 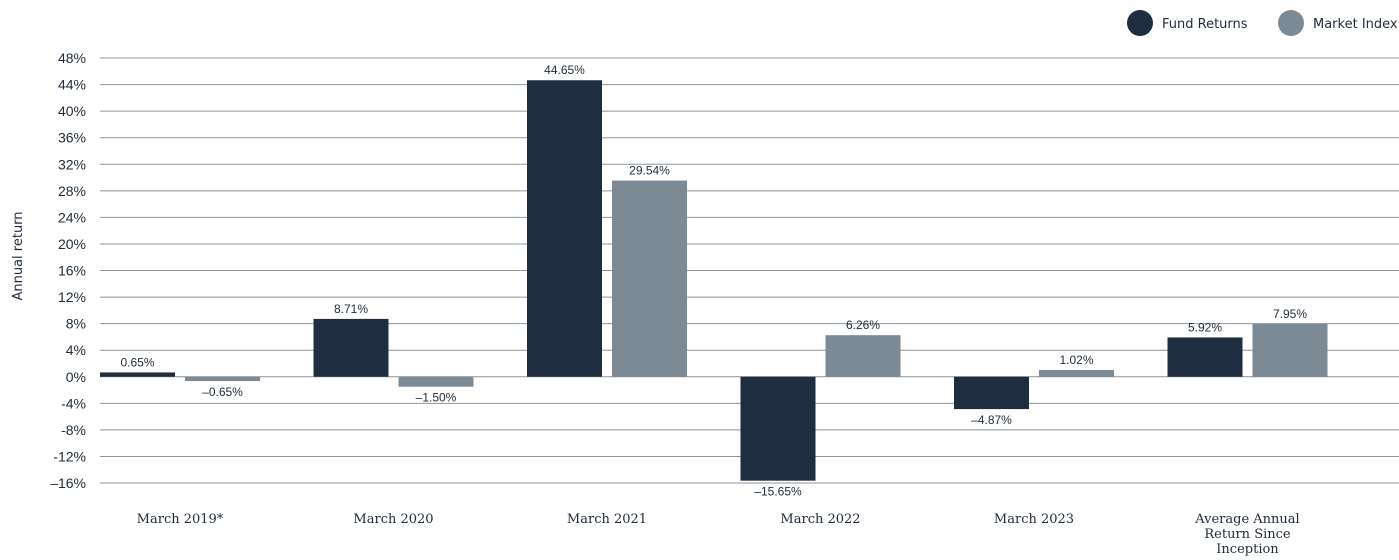 What do you see at coordinates (76, 350) in the screenshot?
I see `y-tick-label: 4%` at bounding box center [76, 350].